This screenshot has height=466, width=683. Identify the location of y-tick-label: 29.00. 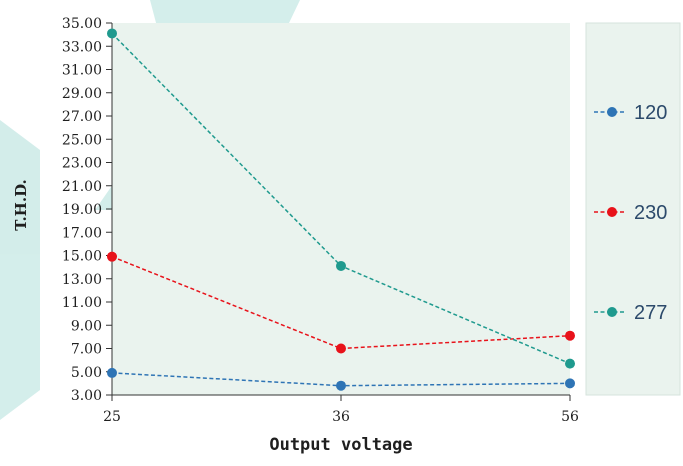
(82, 94).